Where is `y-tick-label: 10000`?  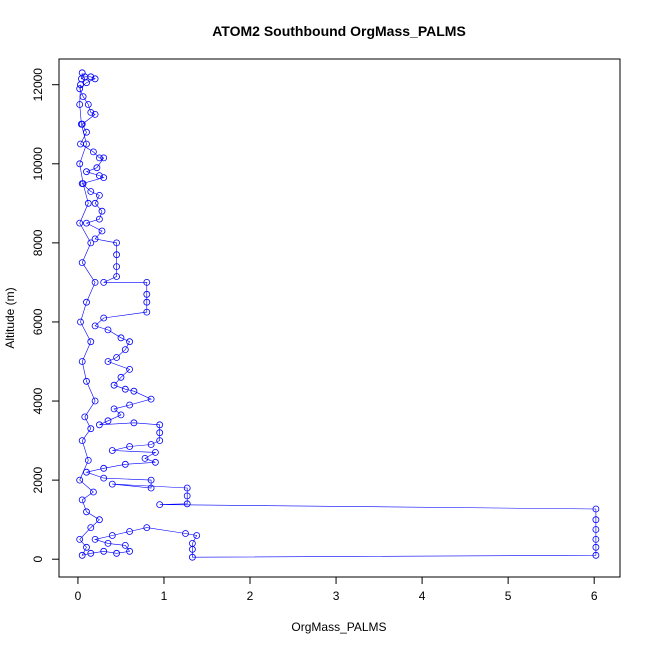
y-tick-label: 10000 is located at coordinates (38, 164).